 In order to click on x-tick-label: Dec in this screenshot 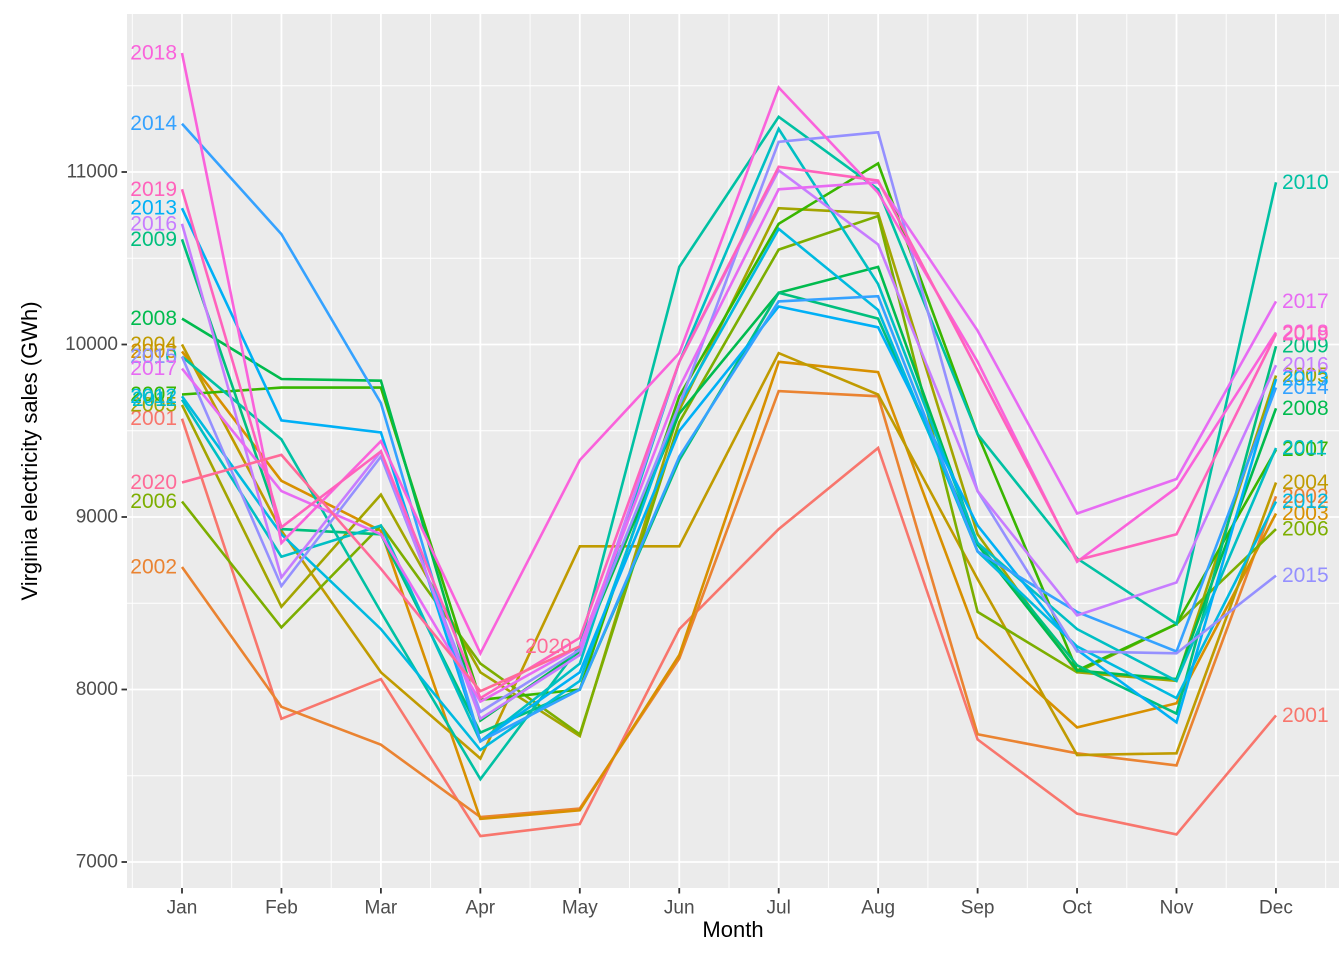, I will do `click(1276, 908)`.